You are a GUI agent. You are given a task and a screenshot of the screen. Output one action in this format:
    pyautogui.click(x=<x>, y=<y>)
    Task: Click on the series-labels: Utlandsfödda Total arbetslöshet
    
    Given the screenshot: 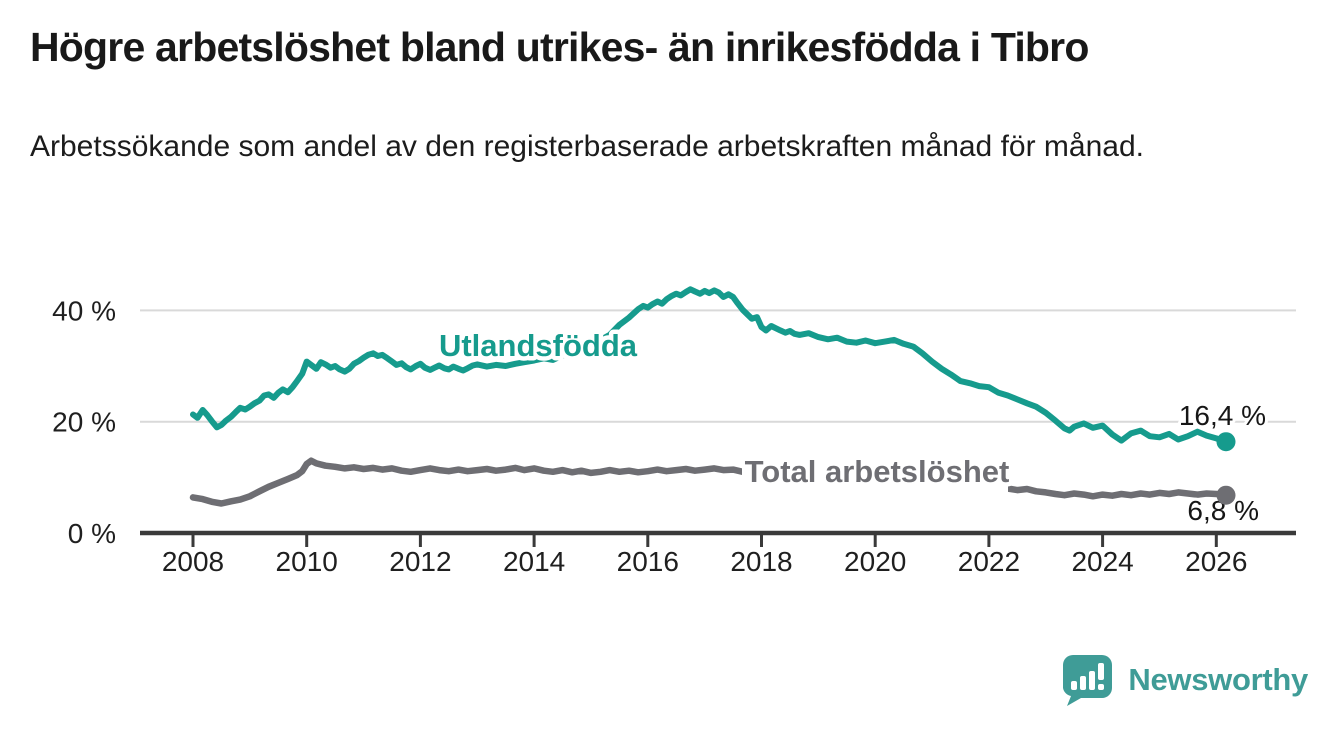 What is the action you would take?
    pyautogui.click(x=723, y=409)
    